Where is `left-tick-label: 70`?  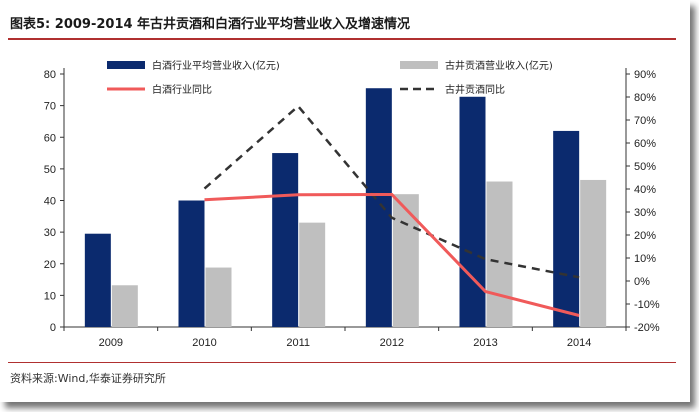
left-tick-label: 70 is located at coordinates (50, 107).